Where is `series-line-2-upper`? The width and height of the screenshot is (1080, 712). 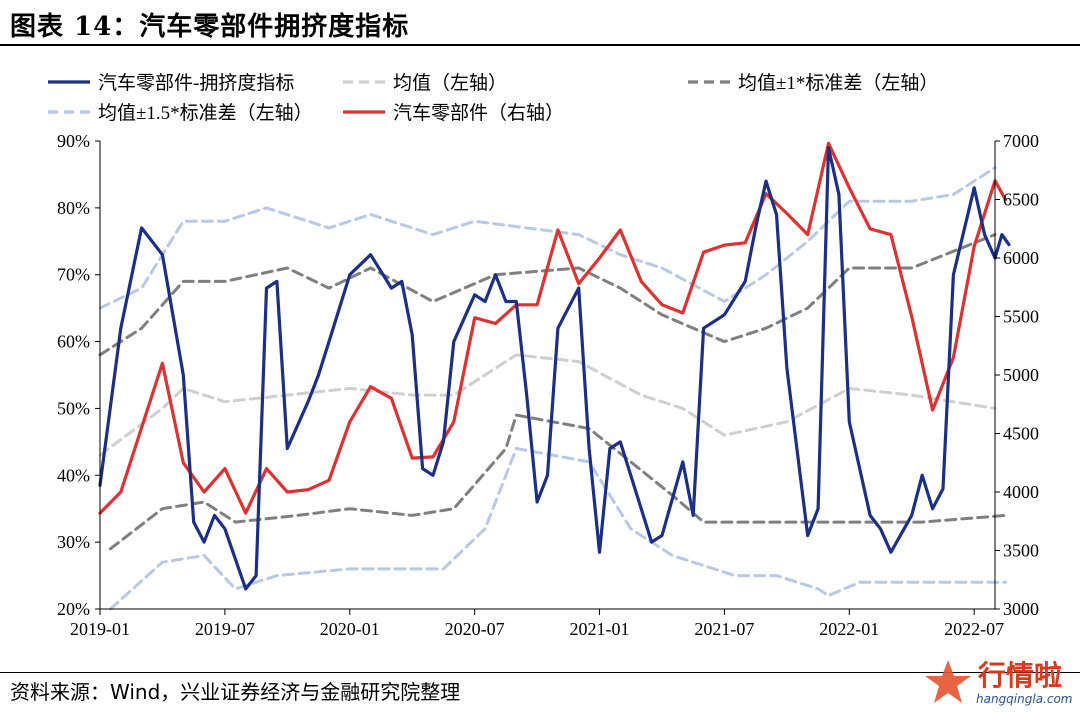 series-line-2-upper is located at coordinates (547, 295).